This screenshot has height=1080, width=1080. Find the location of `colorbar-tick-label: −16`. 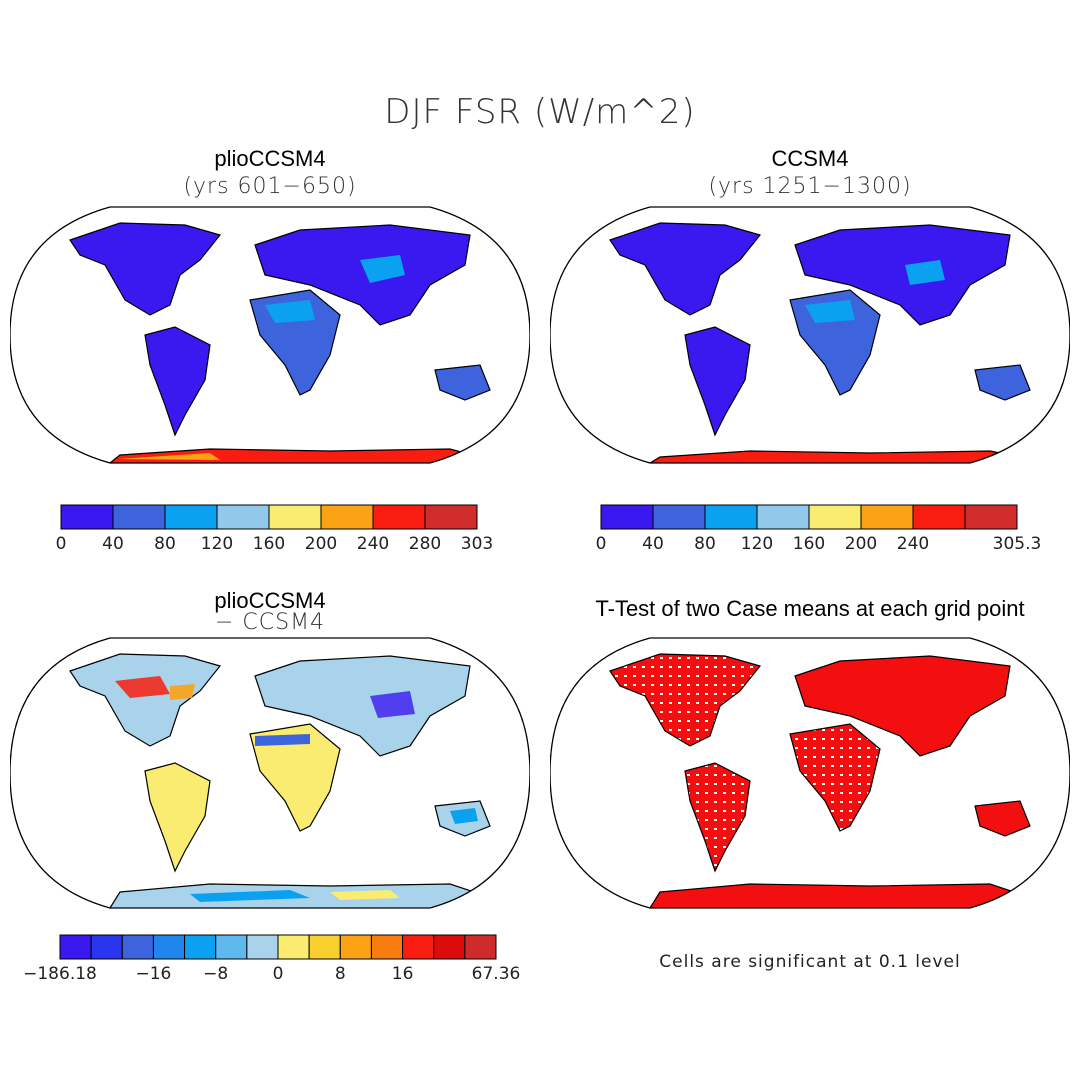

colorbar-tick-label: −16 is located at coordinates (153, 974).